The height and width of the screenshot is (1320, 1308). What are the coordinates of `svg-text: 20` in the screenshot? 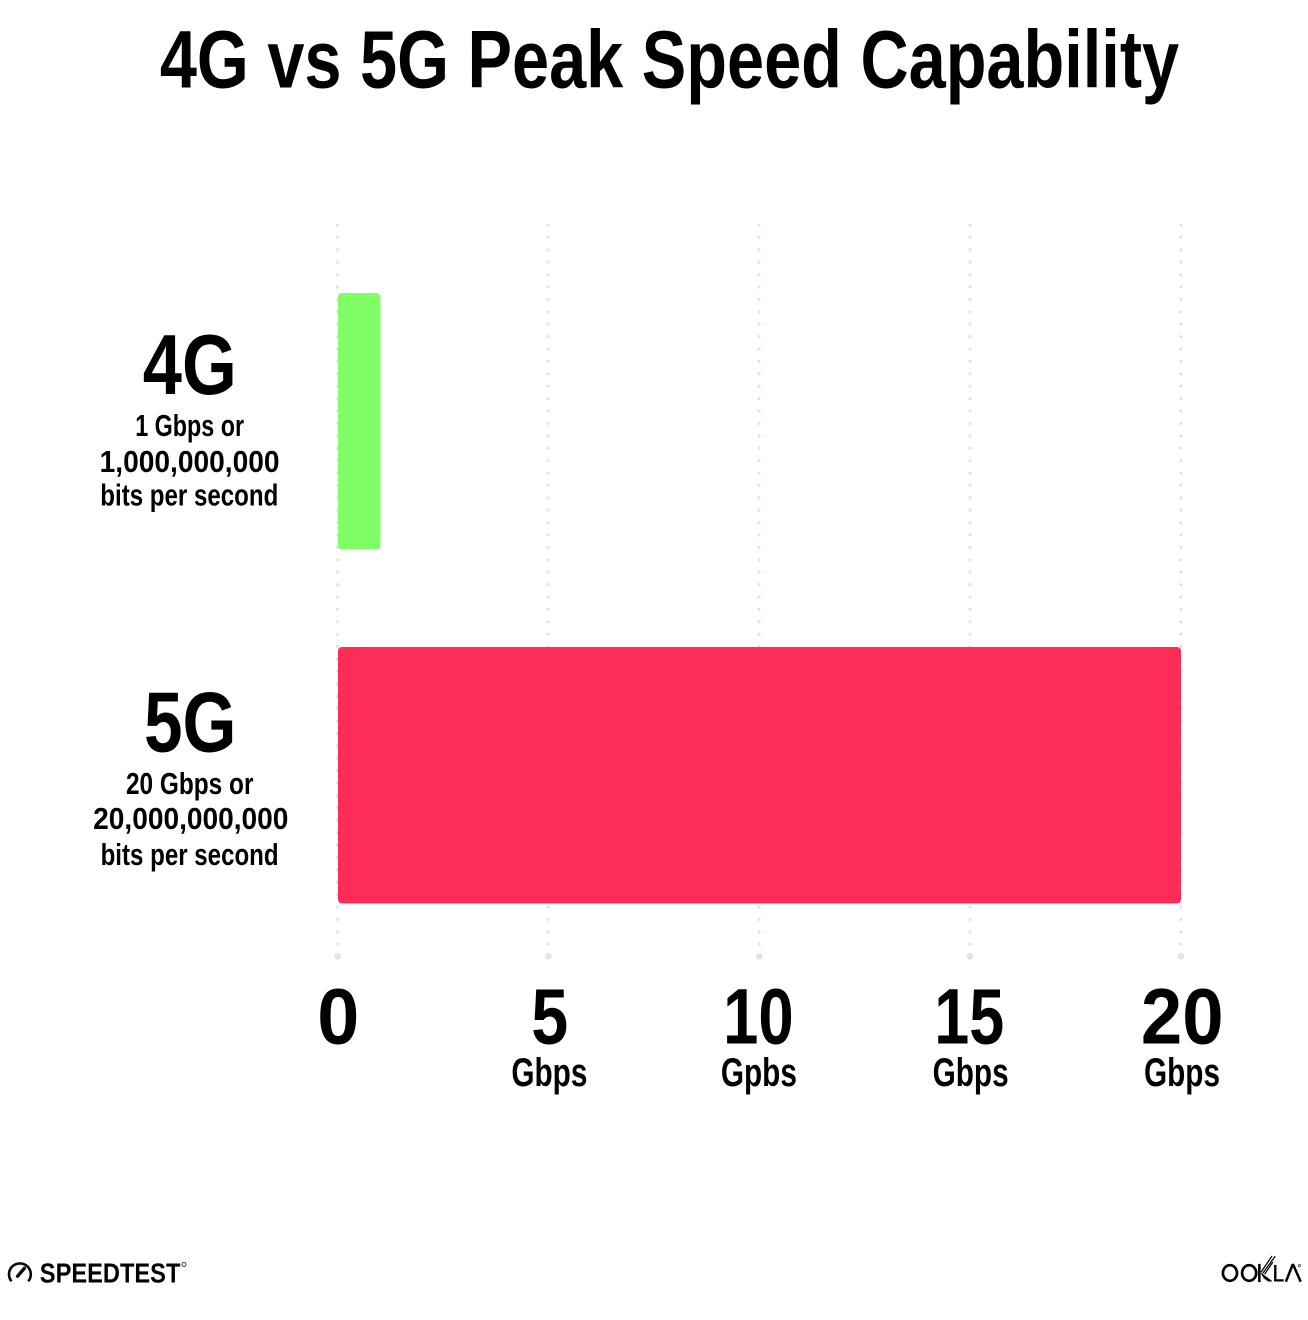 It's located at (1182, 1016).